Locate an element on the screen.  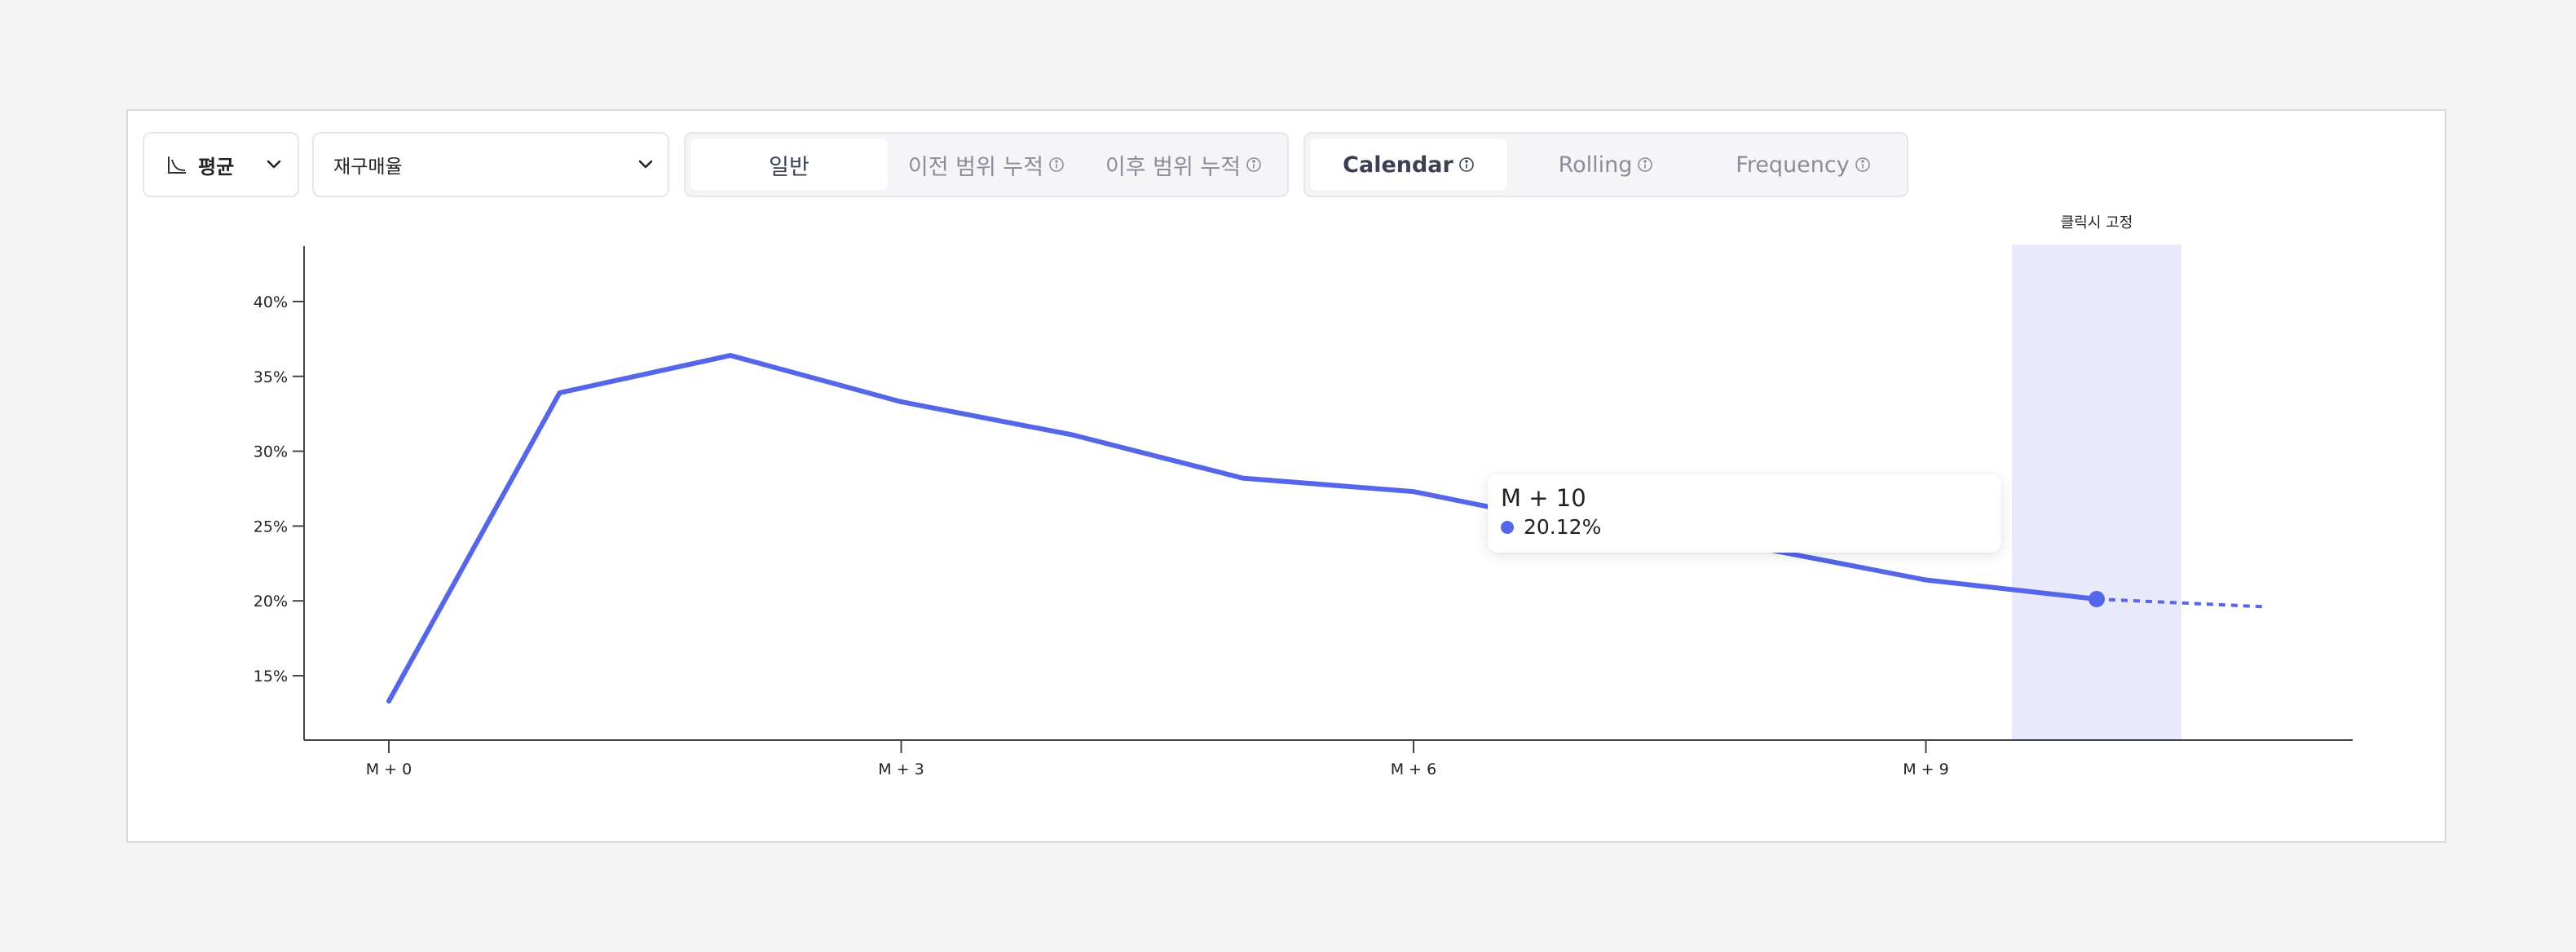
tab-calendar: Calendar is located at coordinates (1408, 165).